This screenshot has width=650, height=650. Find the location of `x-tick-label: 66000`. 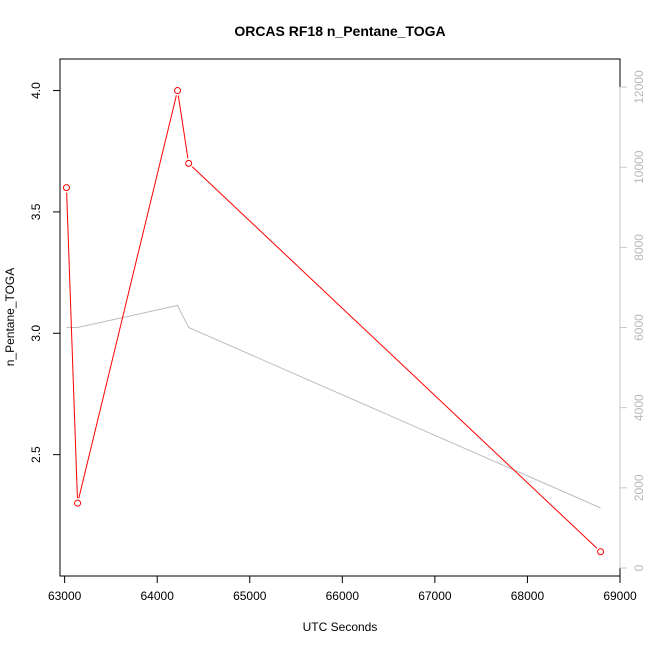

x-tick-label: 66000 is located at coordinates (343, 596).